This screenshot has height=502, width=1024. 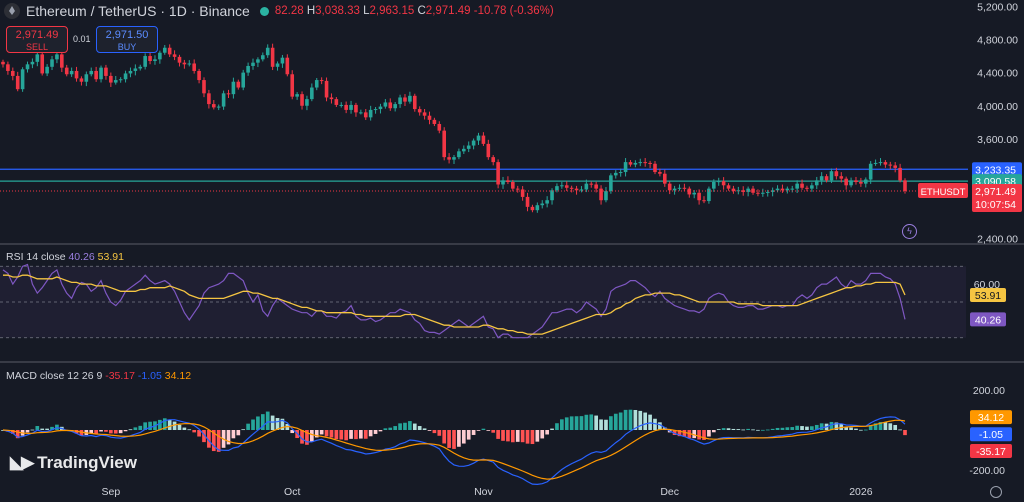 I want to click on tradingview-wordmark: TradingView, so click(x=87, y=462).